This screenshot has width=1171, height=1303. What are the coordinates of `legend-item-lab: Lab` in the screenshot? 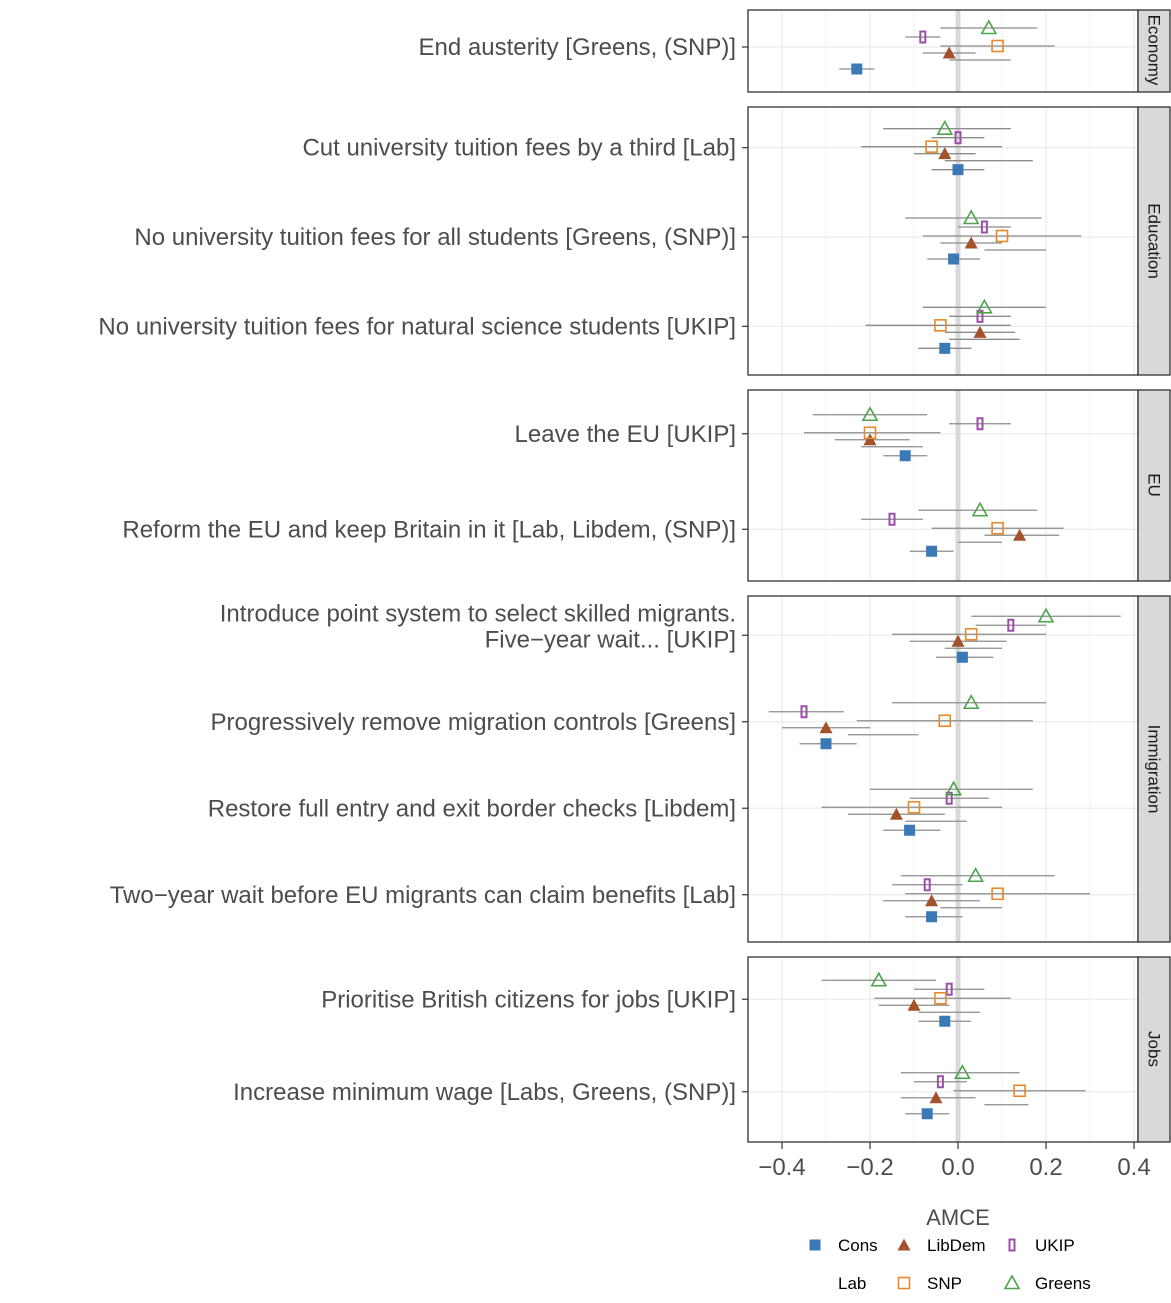 It's located at (852, 1283).